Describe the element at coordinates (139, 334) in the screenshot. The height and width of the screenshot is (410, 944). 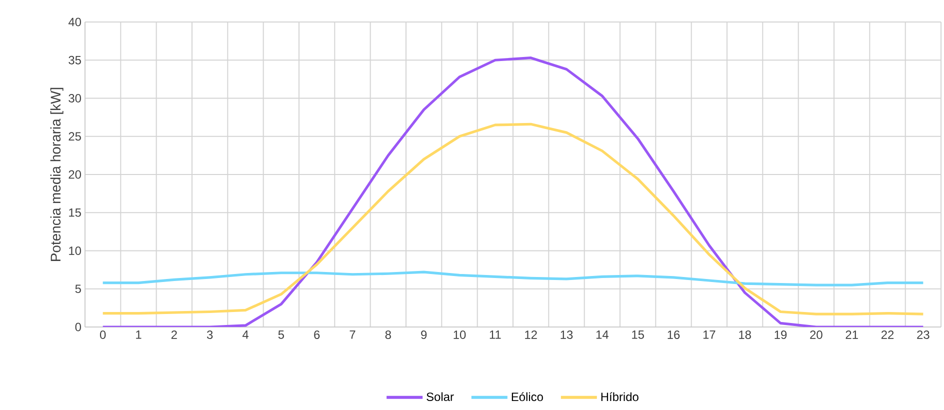
I see `x-tick-label: 1` at that location.